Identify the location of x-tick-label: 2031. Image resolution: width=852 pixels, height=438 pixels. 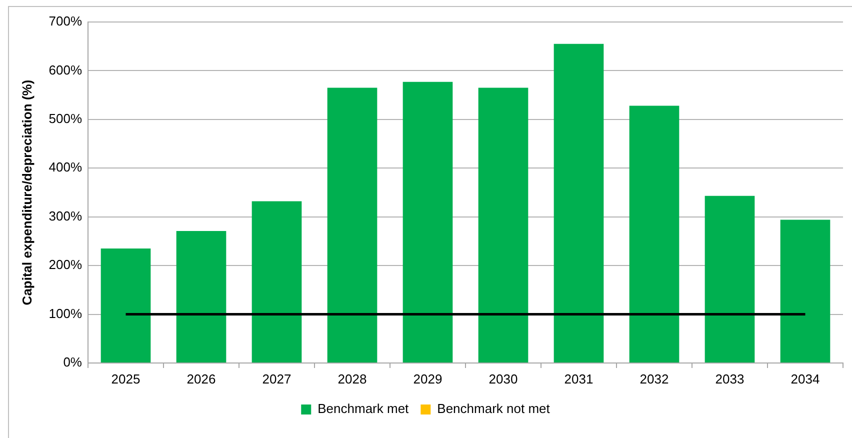
(579, 378).